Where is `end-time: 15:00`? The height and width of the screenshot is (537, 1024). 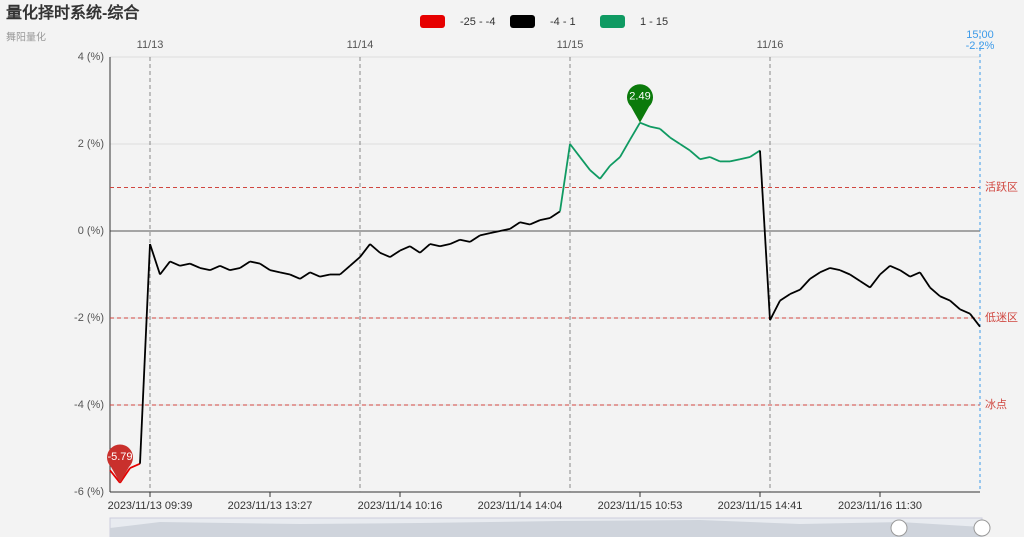 end-time: 15:00 is located at coordinates (980, 35).